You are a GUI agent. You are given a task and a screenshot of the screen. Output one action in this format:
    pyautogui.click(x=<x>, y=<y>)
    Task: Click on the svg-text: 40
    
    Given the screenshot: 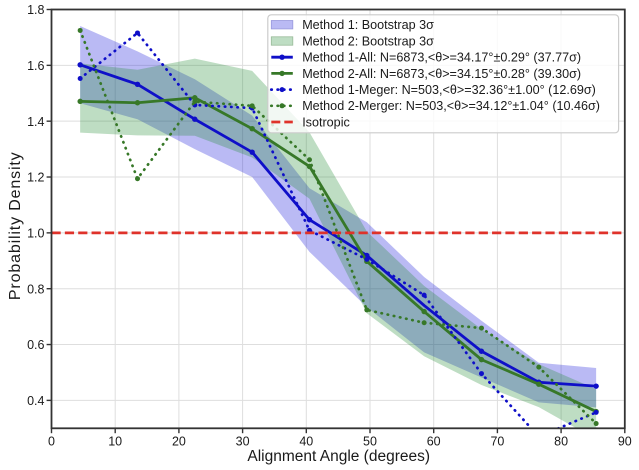 What is the action you would take?
    pyautogui.click(x=306, y=442)
    